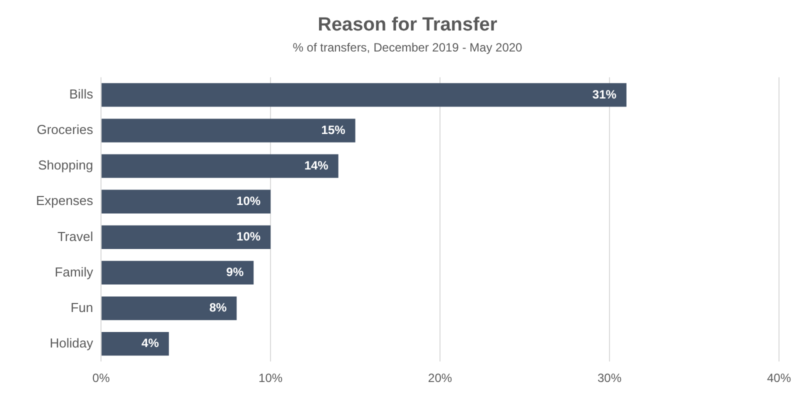 The width and height of the screenshot is (809, 408). I want to click on y-tick-label: Family, so click(74, 272).